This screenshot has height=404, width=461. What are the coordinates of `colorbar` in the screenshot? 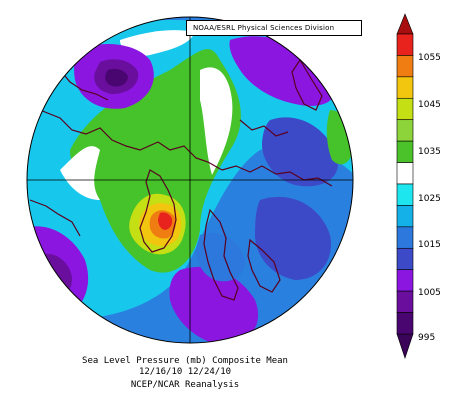 It's located at (405, 186).